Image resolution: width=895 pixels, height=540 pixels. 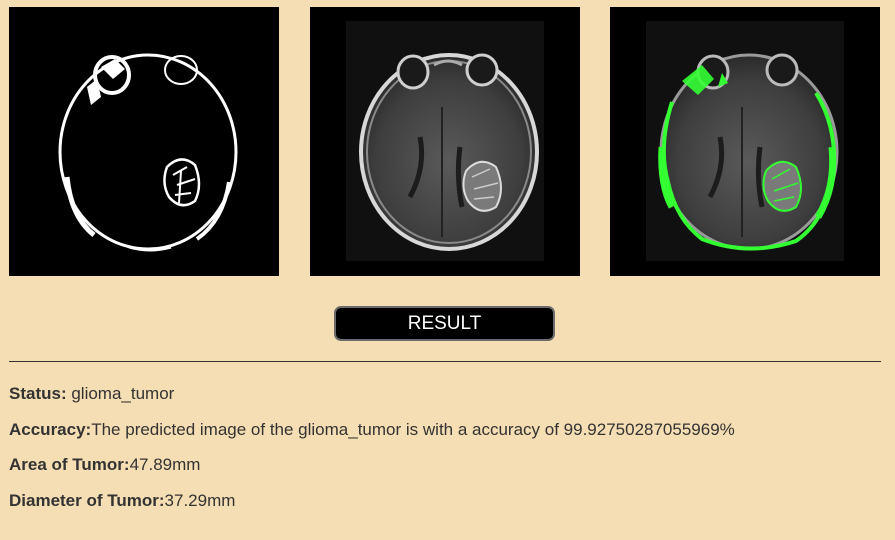 I want to click on divider, so click(x=445, y=361).